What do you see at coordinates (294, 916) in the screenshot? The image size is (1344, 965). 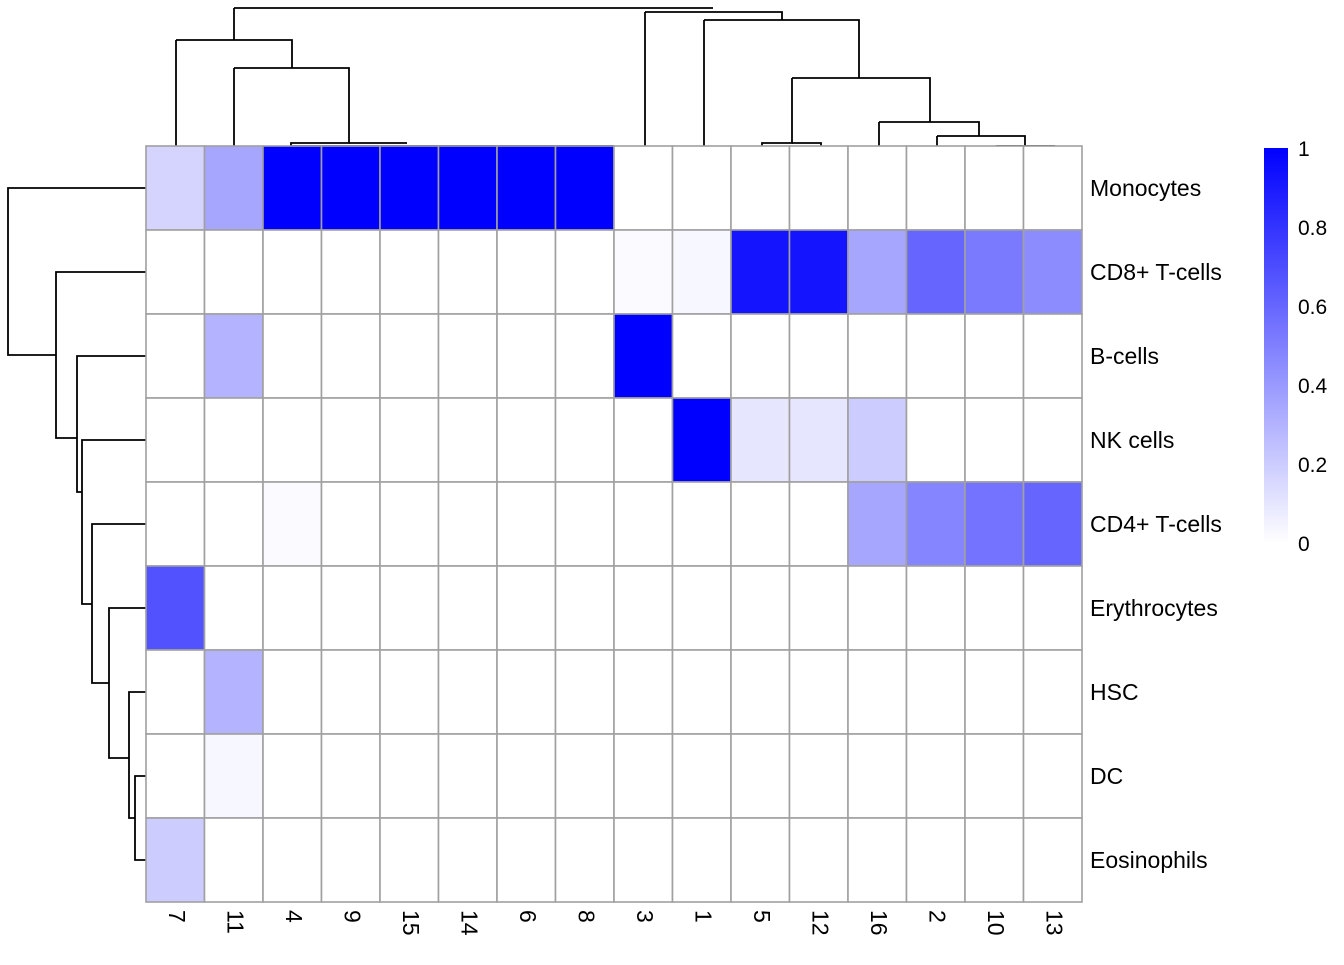 I see `column-label-4: 4` at bounding box center [294, 916].